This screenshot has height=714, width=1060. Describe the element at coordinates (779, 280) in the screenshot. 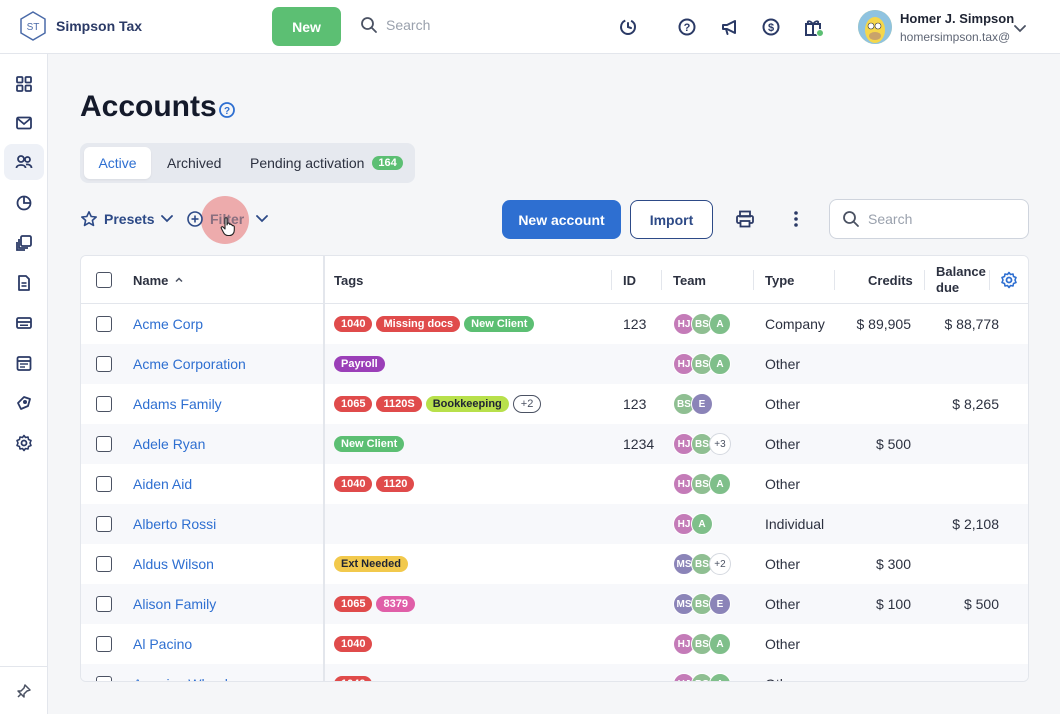

I see `column-header-type: Type` at that location.